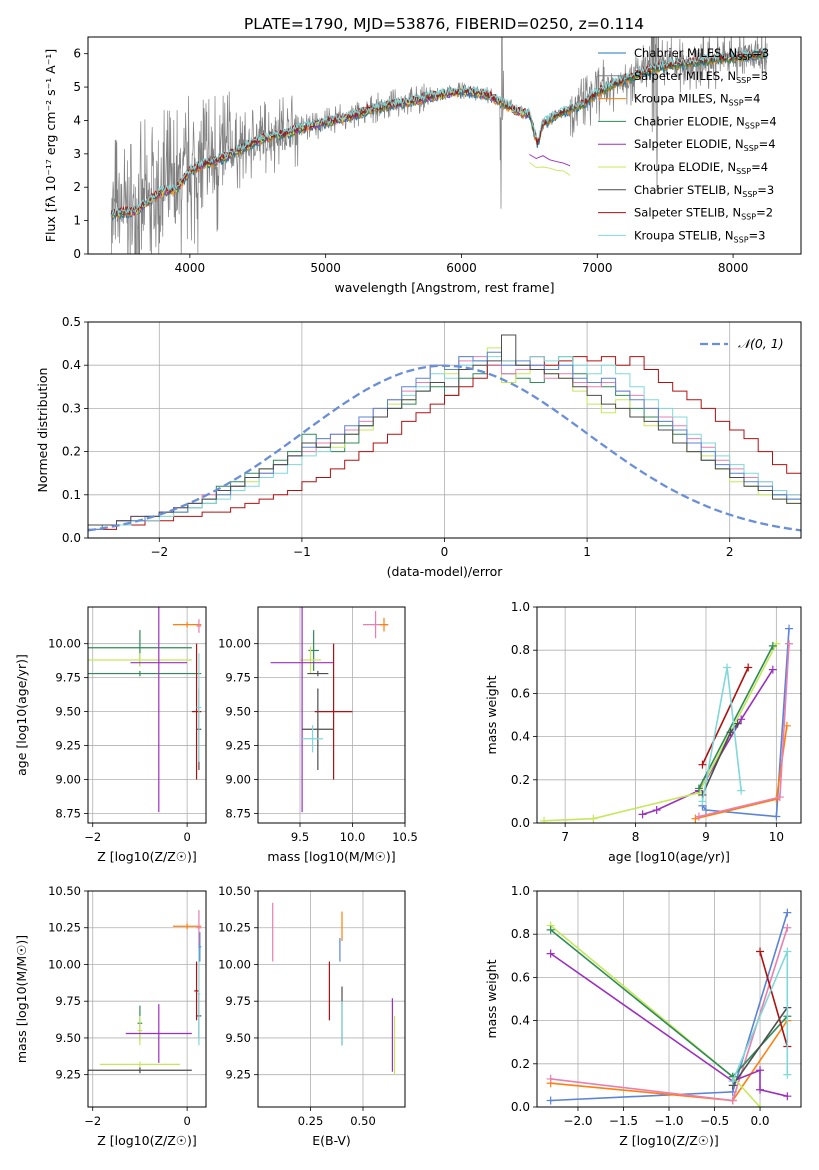 The width and height of the screenshot is (819, 1170). I want to click on plot-area, so click(331, 715).